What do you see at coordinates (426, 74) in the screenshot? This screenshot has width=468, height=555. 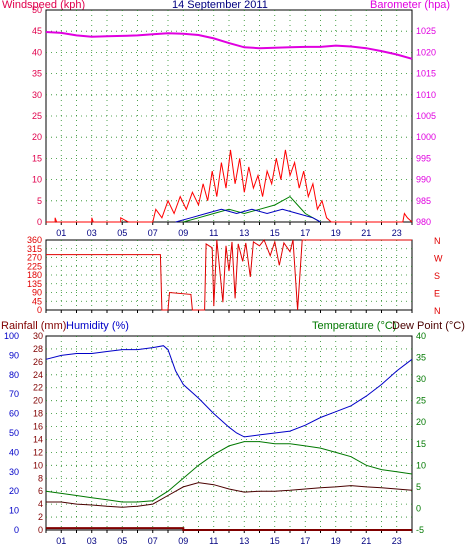 I see `baro-ytick-label: 1015` at bounding box center [426, 74].